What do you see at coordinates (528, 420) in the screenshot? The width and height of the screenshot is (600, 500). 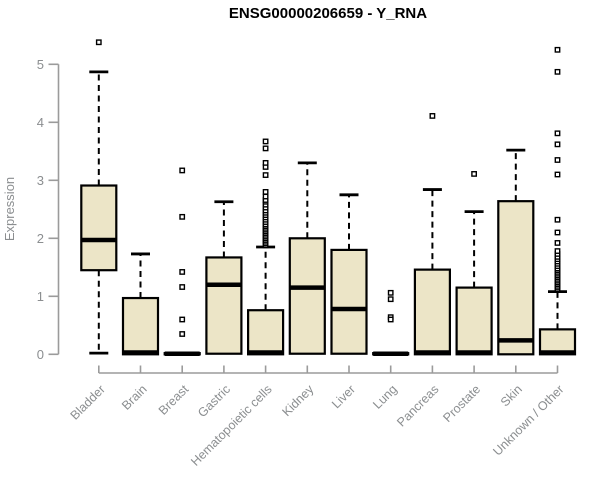 I see `x-category-label: Unknown / Other` at bounding box center [528, 420].